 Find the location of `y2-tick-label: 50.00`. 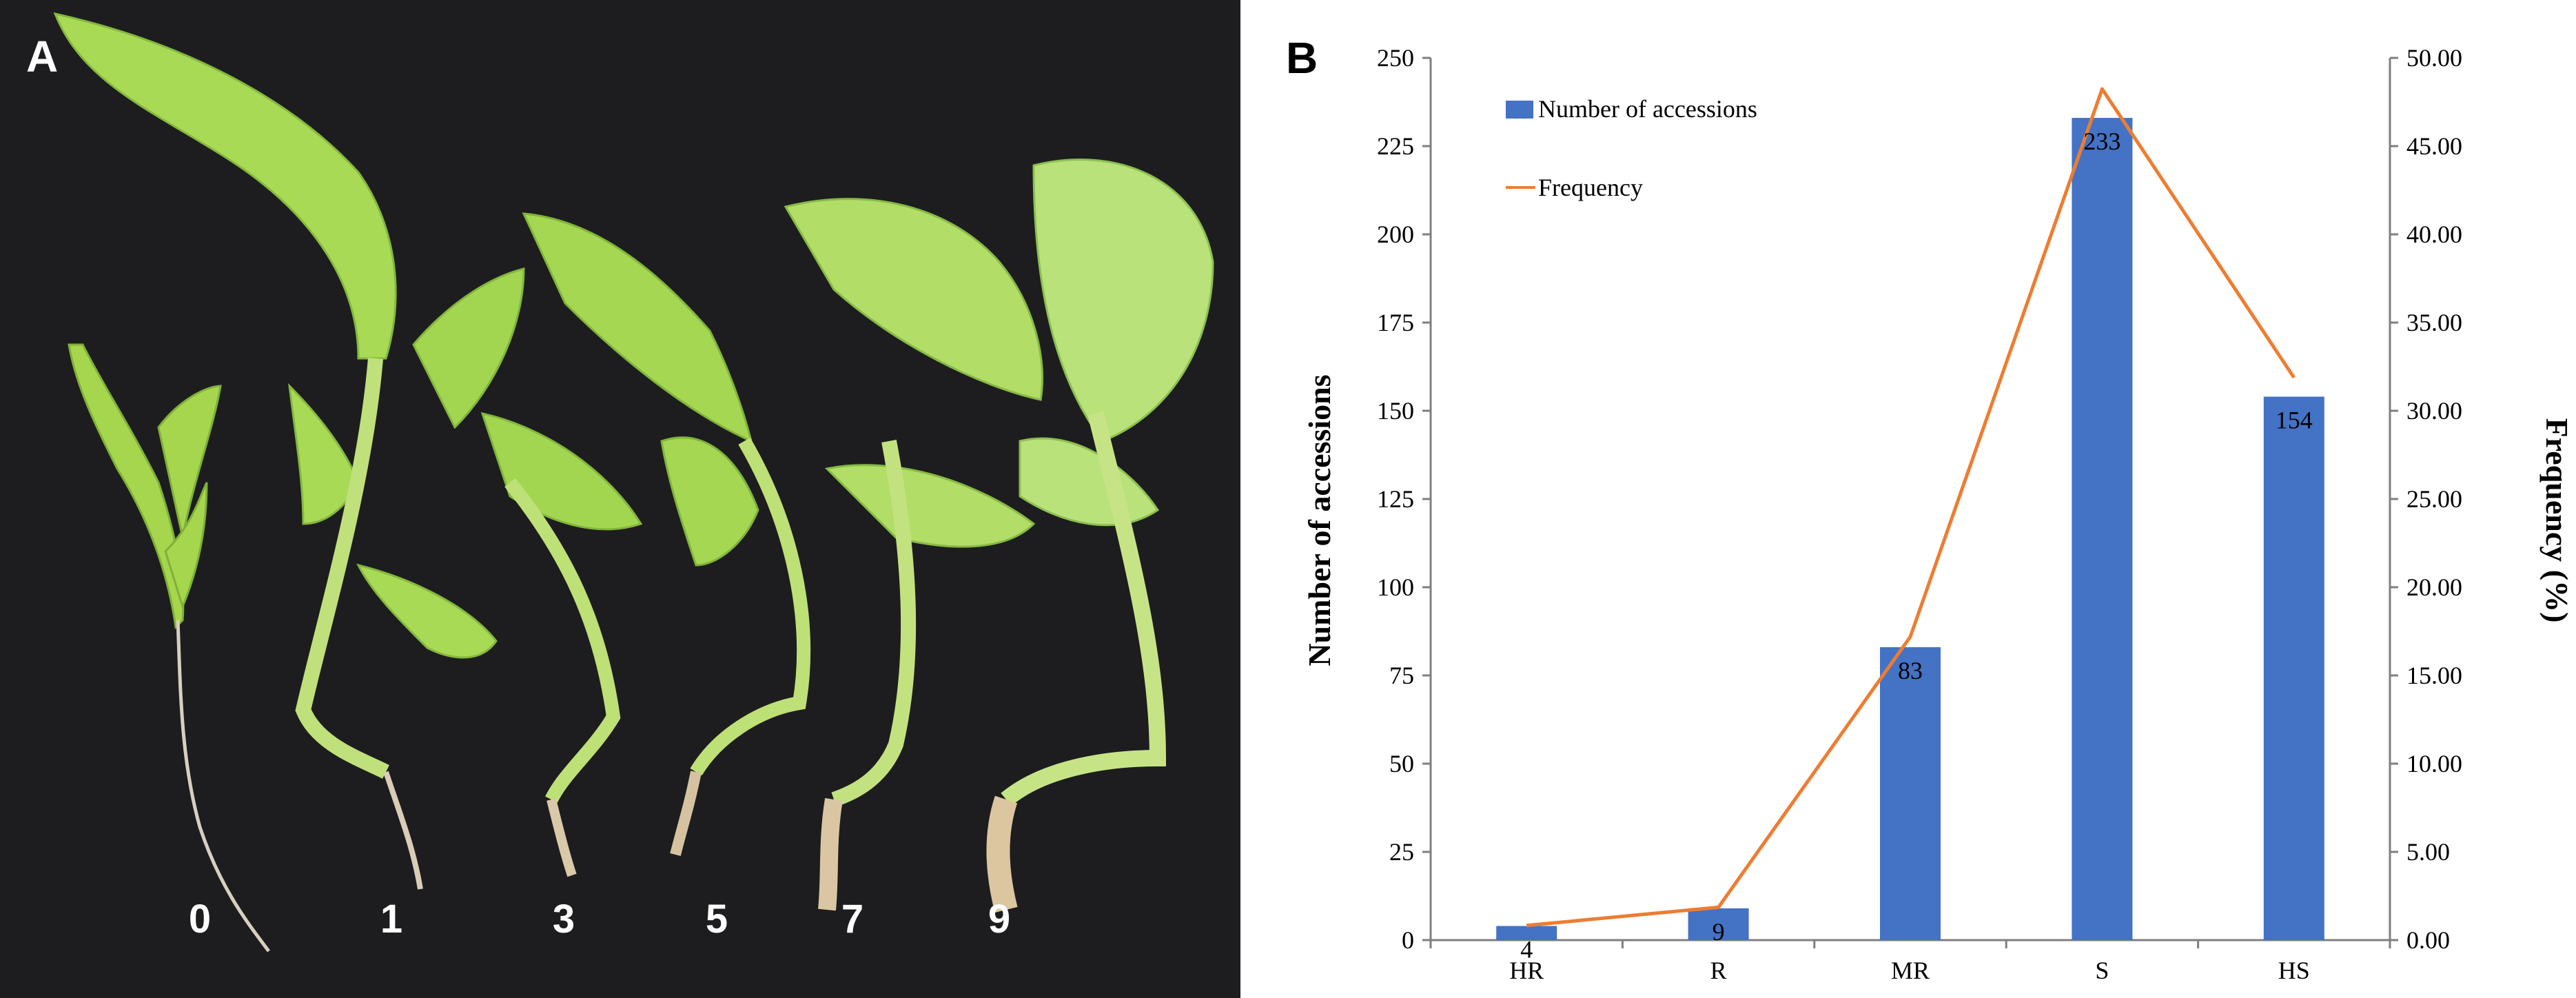

y2-tick-label: 50.00 is located at coordinates (2434, 58).